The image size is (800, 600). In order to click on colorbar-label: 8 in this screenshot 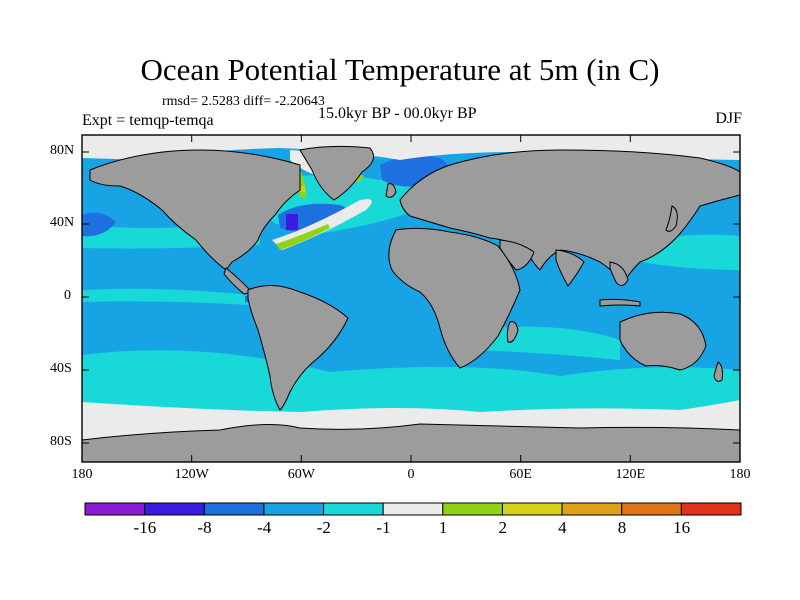, I will do `click(622, 527)`.